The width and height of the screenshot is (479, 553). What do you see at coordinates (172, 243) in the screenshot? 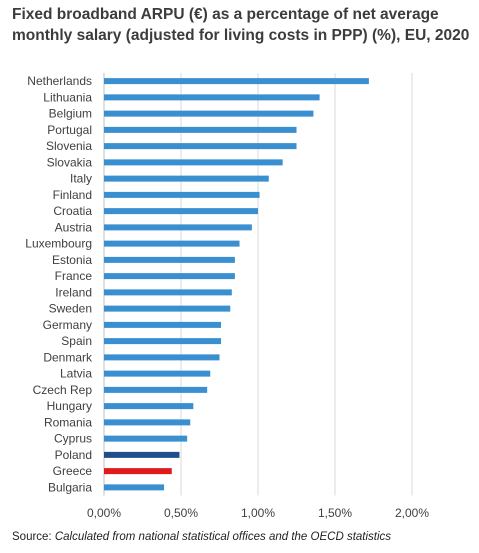
I see `bar-luxembourg` at bounding box center [172, 243].